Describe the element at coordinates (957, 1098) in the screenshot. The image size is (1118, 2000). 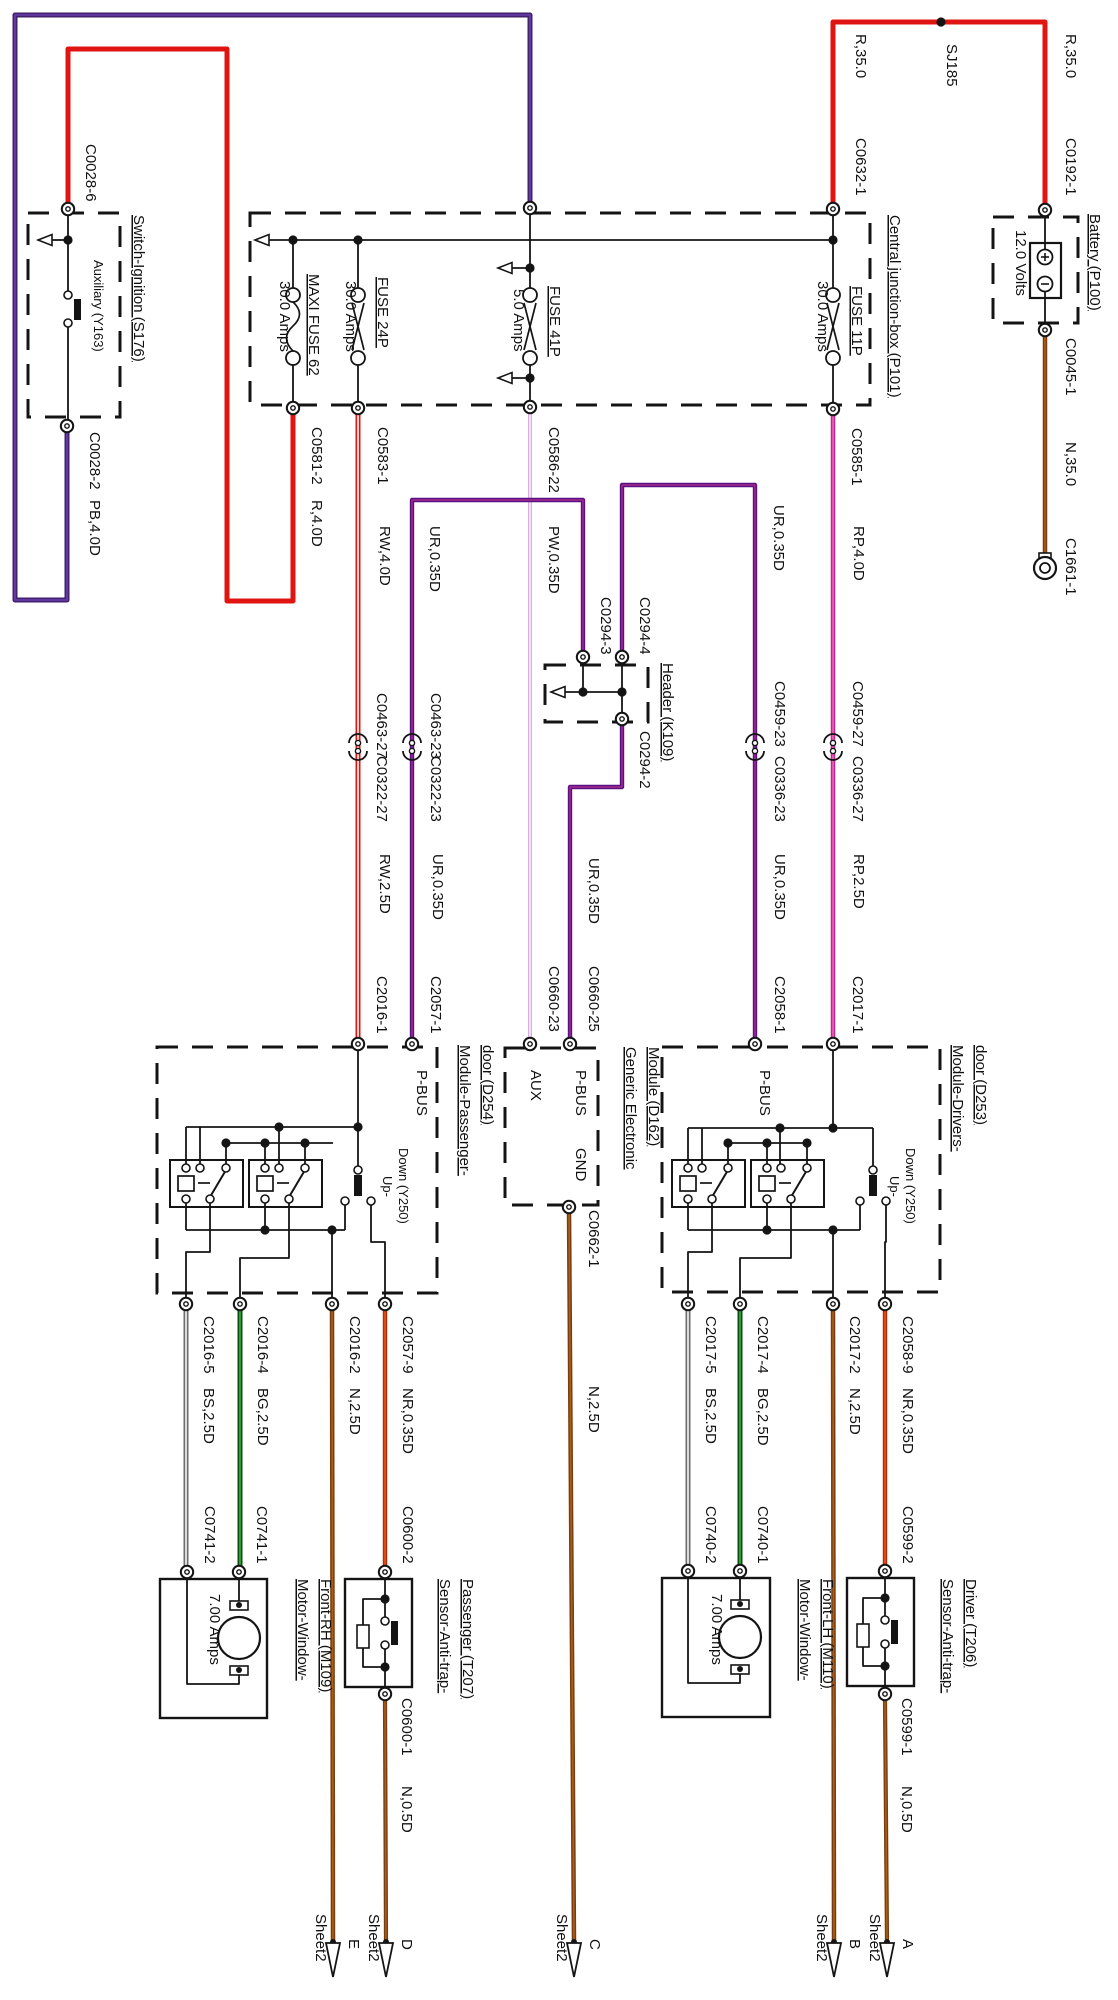
I see `label-module-drivers-: Module-Drivers-` at that location.